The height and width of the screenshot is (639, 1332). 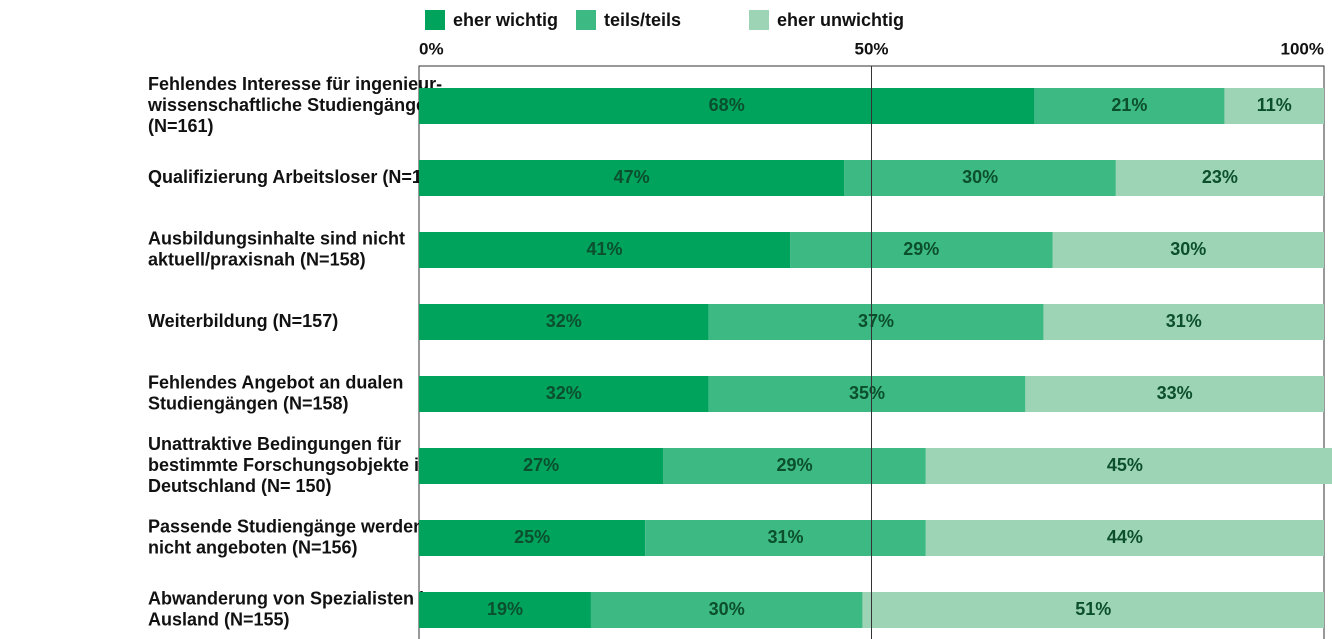 What do you see at coordinates (298, 177) in the screenshot?
I see `category-label: Qualifizierung Arbeitsloser (N=157)` at bounding box center [298, 177].